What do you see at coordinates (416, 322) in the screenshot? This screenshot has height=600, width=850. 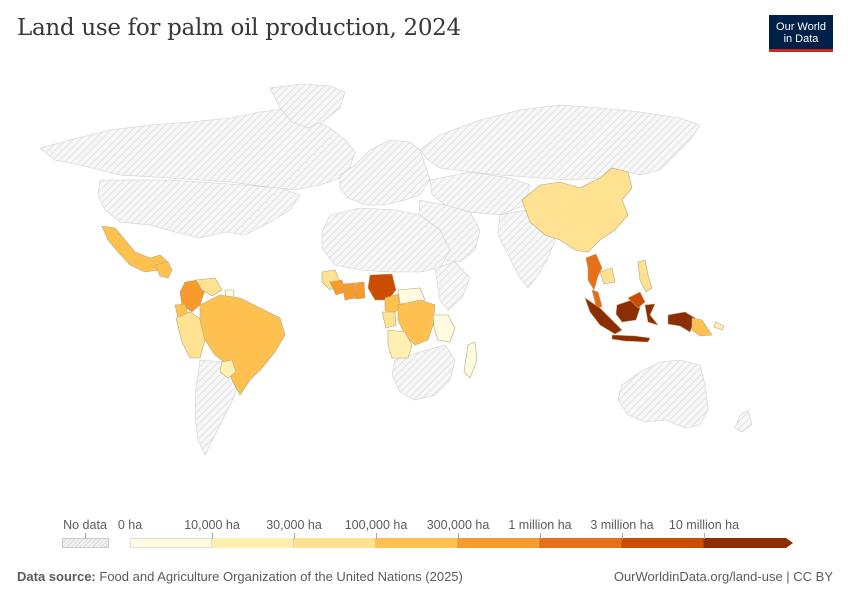 I see `country-dr-congo` at bounding box center [416, 322].